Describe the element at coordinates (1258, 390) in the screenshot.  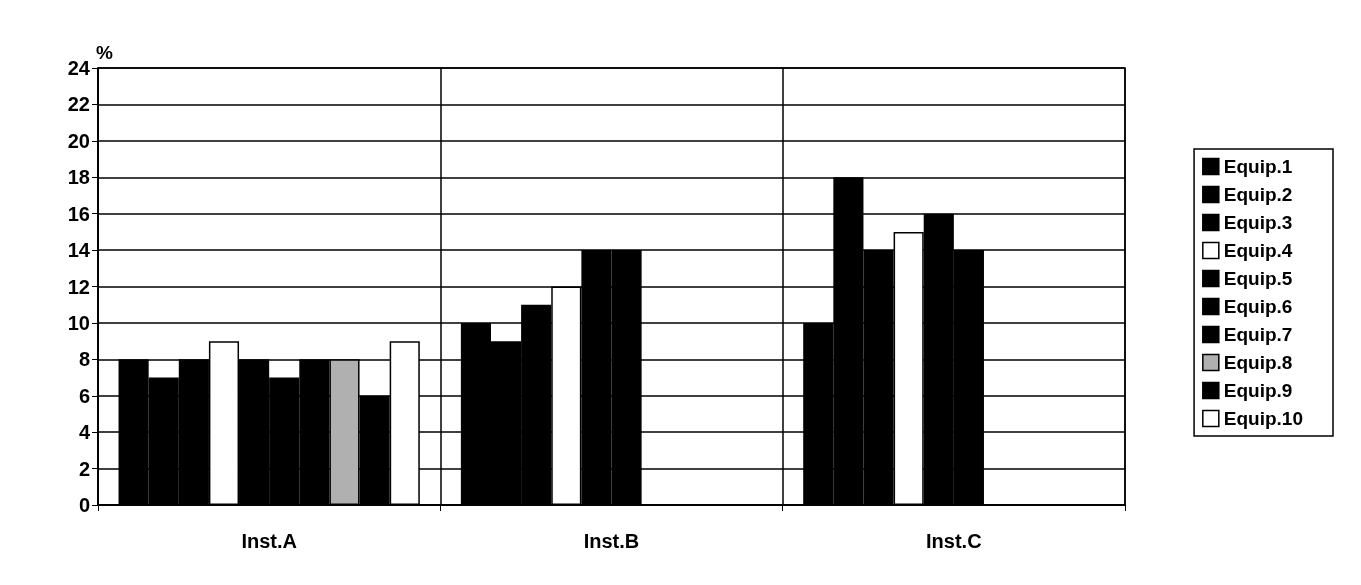
I see `legend-label: Equip.9` at that location.